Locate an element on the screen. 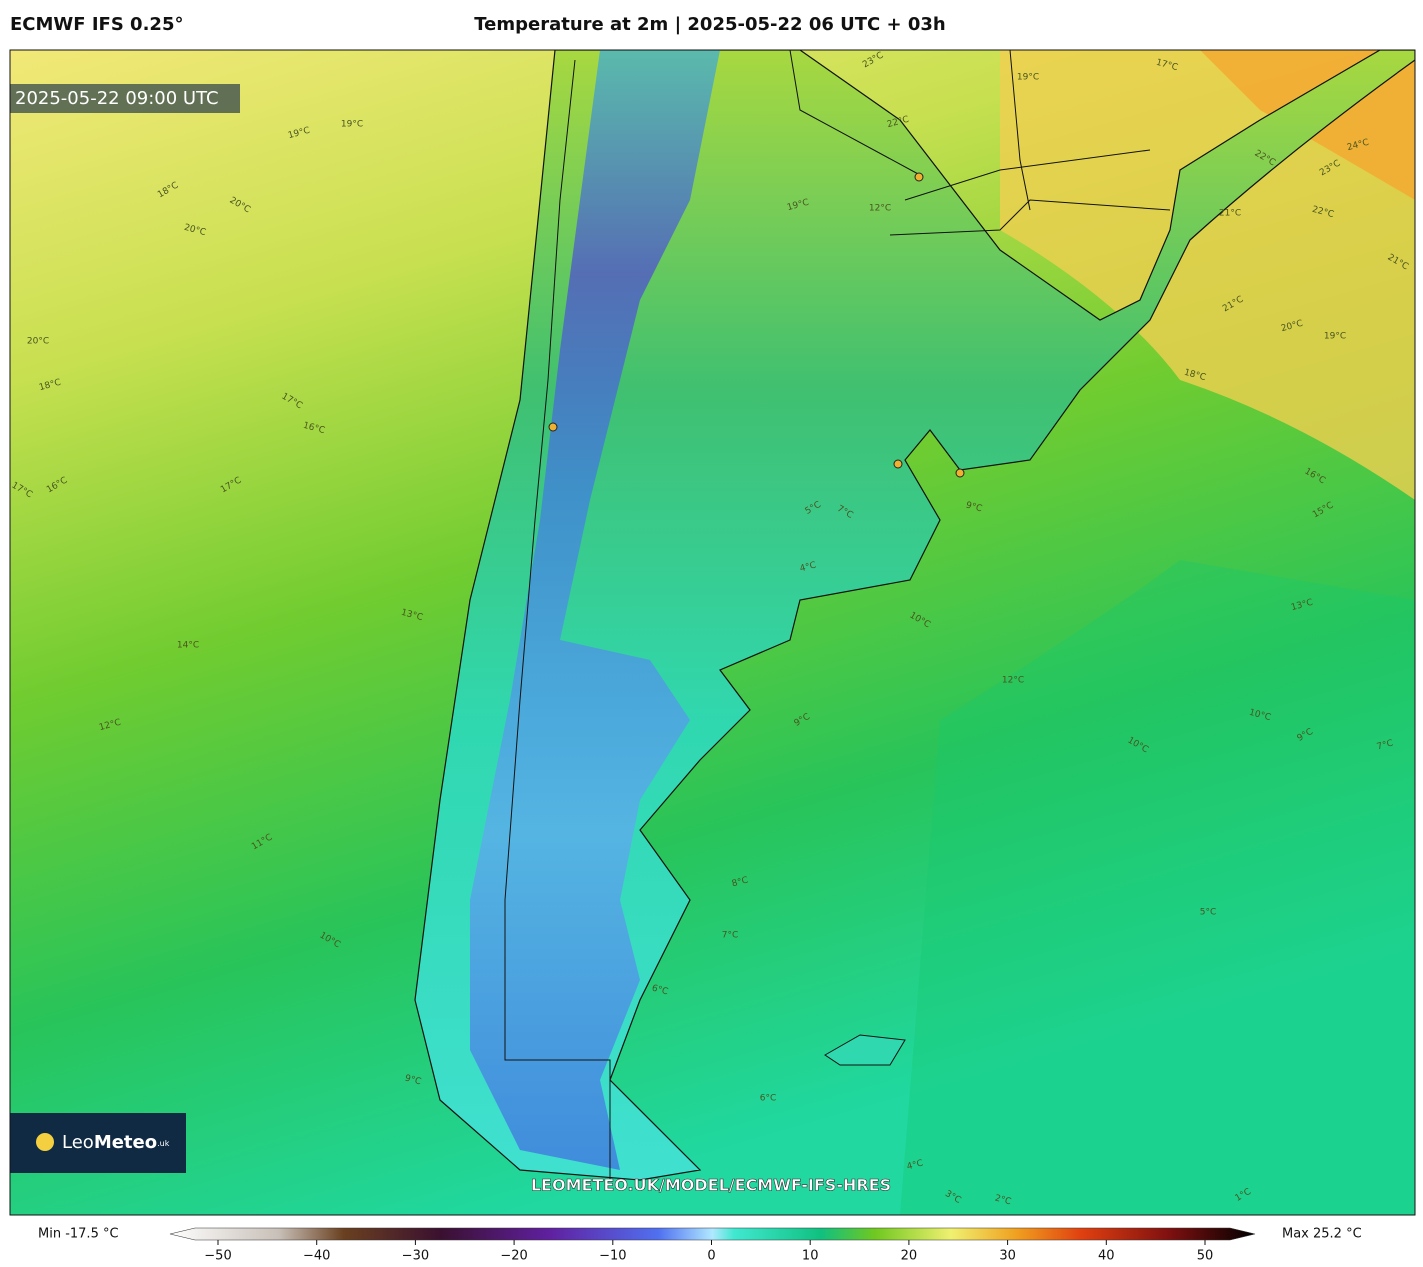  falklands is located at coordinates (865, 1050).